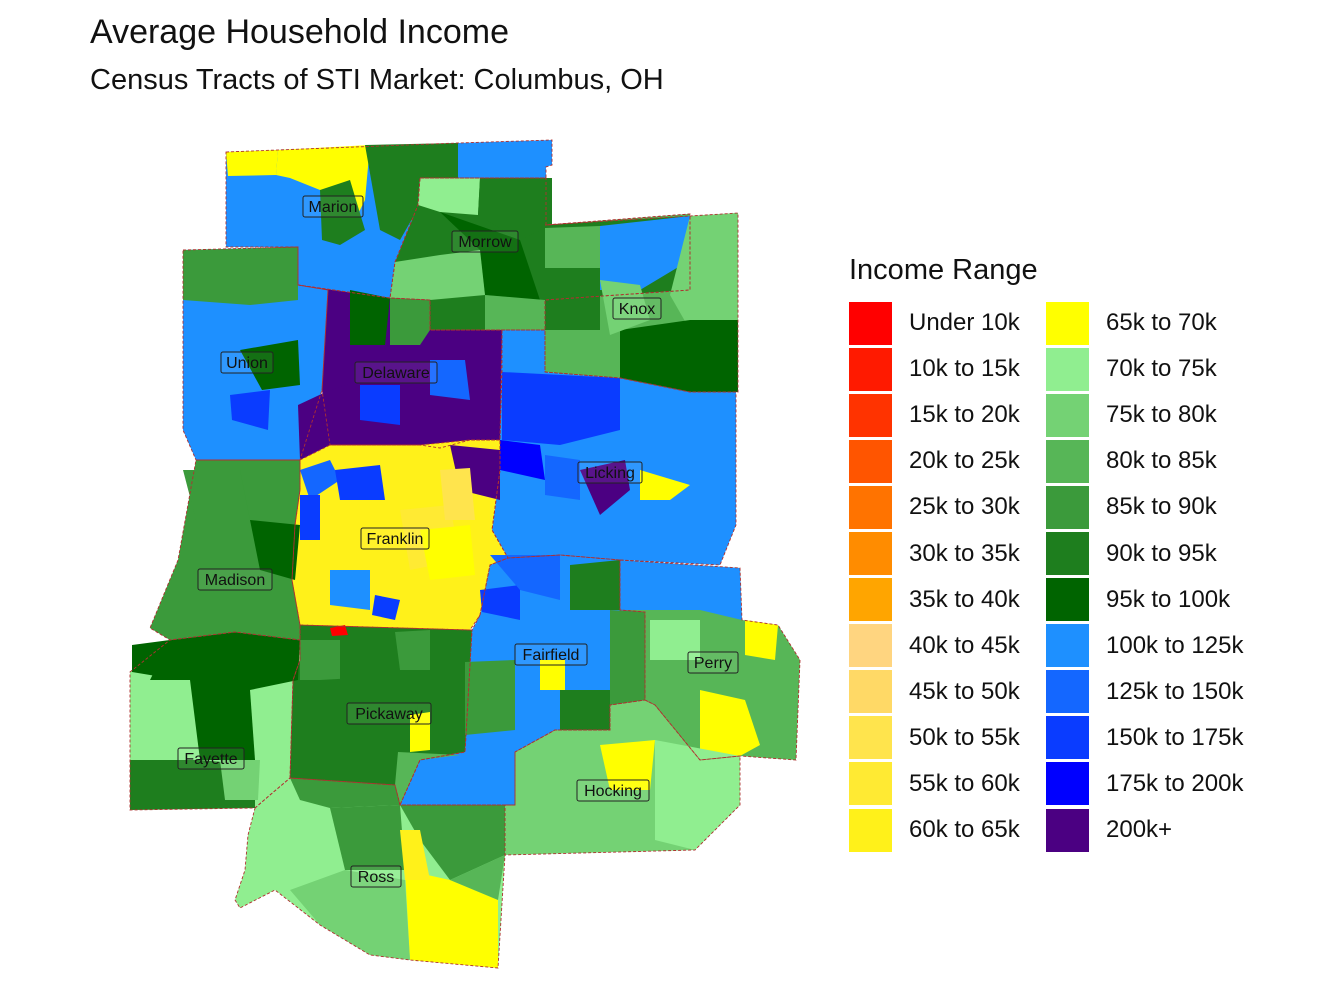  I want to click on legend-item: 60k to 65k, so click(947, 830).